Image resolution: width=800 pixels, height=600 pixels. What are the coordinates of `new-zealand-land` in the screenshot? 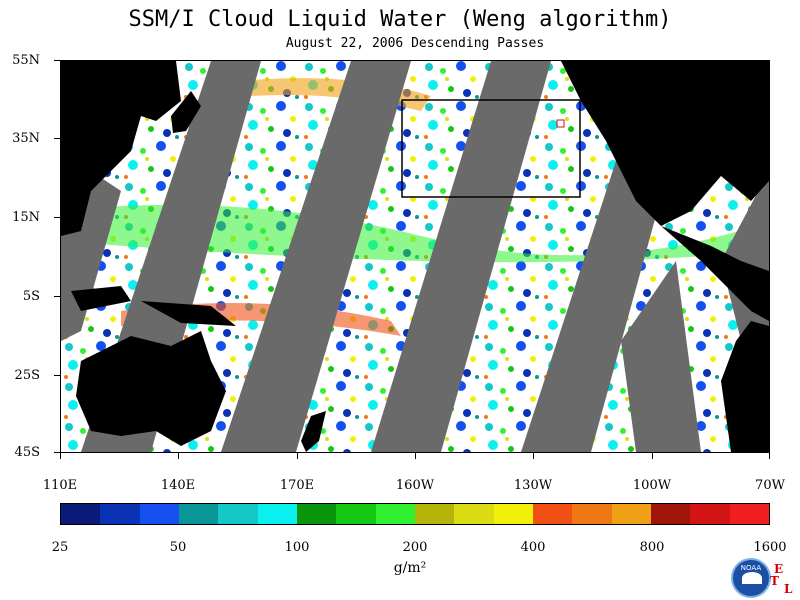 It's located at (313, 431).